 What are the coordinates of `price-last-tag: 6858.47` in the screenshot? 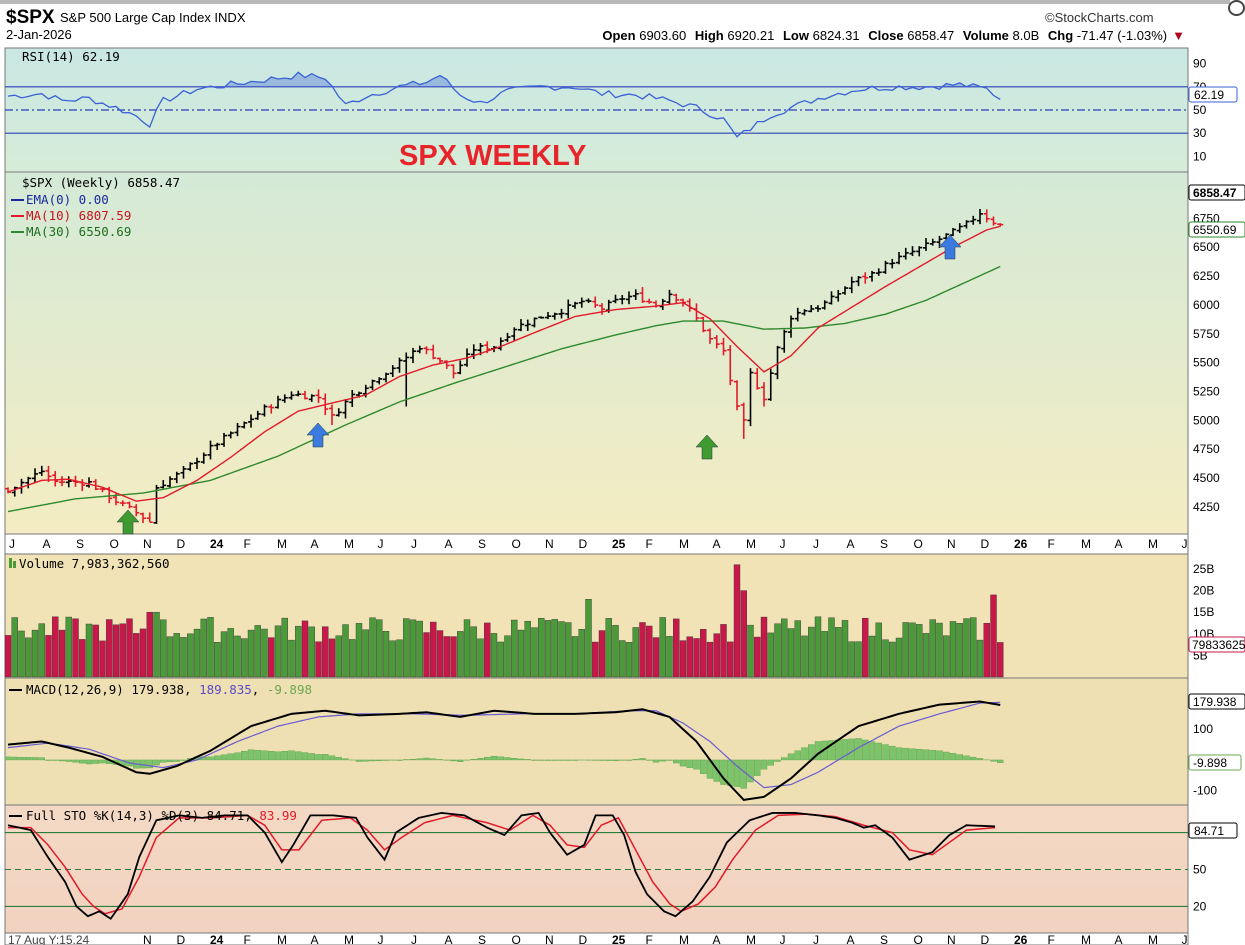 It's located at (1216, 192).